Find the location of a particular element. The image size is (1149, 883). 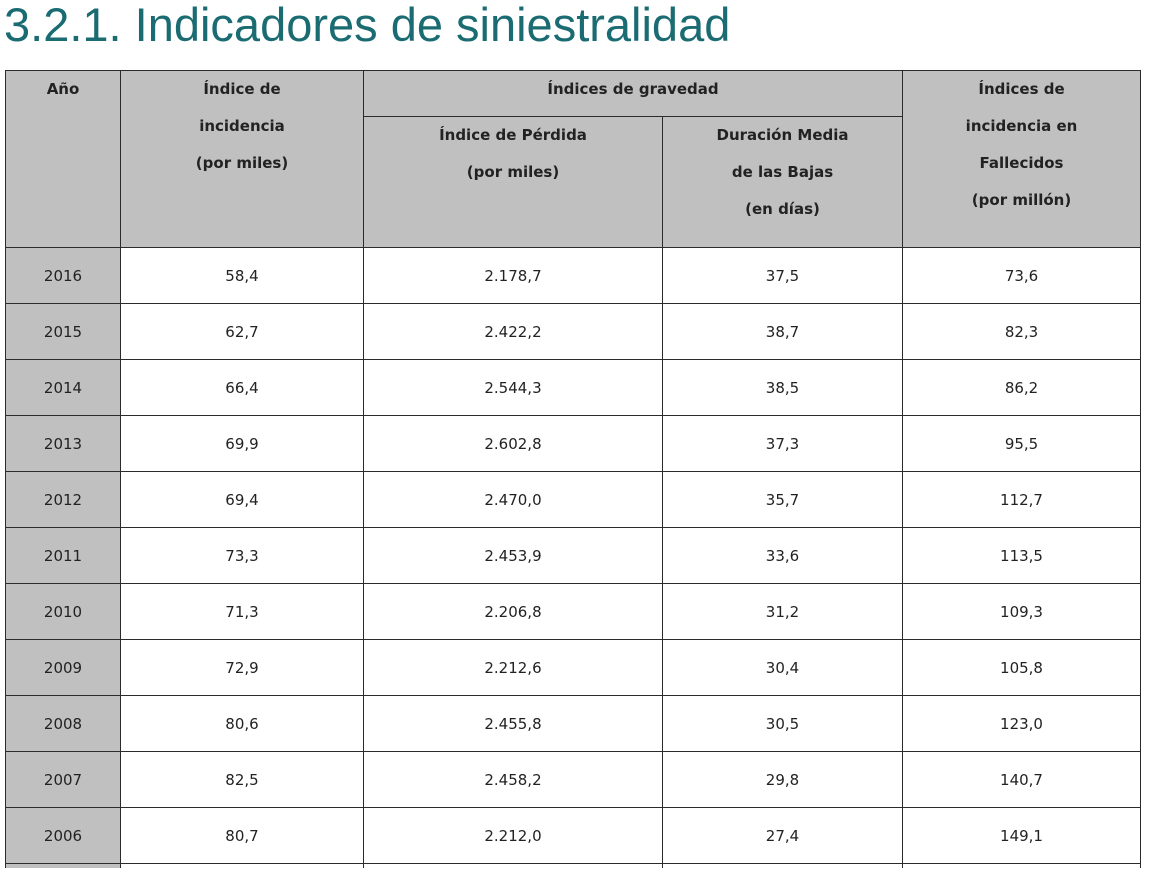

cell-fallecidos: 73,6 is located at coordinates (1022, 275).